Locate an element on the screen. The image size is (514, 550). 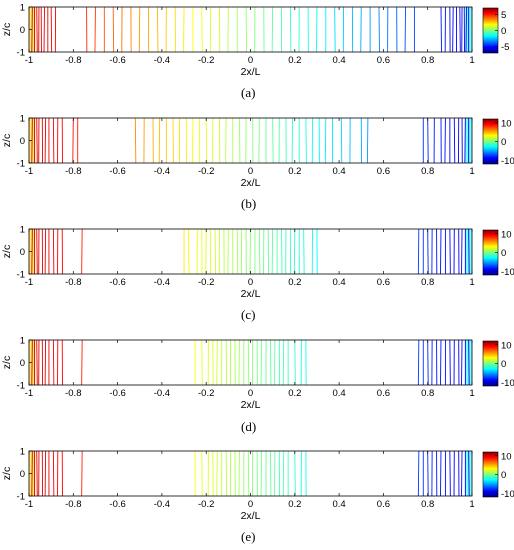
x-tick-label: -1 is located at coordinates (29, 504).